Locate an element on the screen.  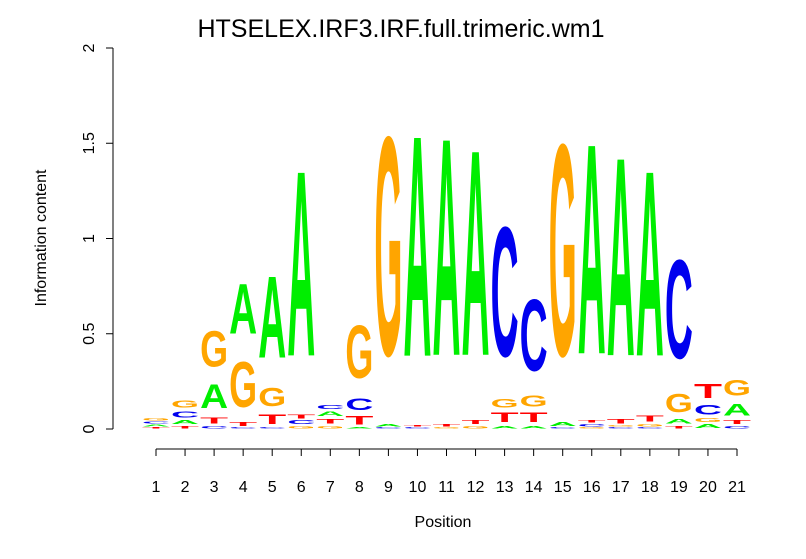
x-tick-label: 12 is located at coordinates (476, 487).